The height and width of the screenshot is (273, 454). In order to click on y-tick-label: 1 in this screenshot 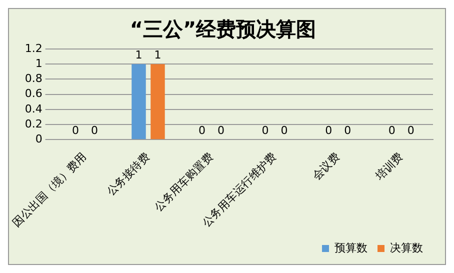, I will do `click(38, 63)`.